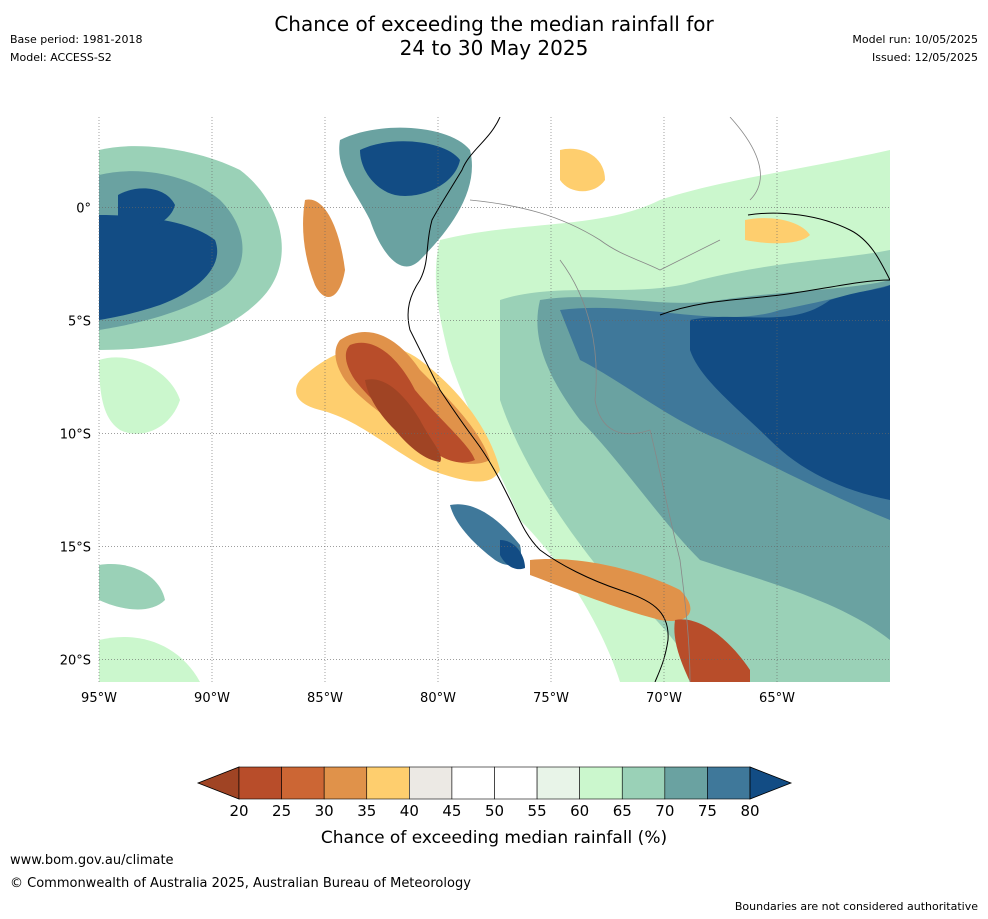  What do you see at coordinates (410, 168) in the screenshot?
I see `region-ncoast-max` at bounding box center [410, 168].